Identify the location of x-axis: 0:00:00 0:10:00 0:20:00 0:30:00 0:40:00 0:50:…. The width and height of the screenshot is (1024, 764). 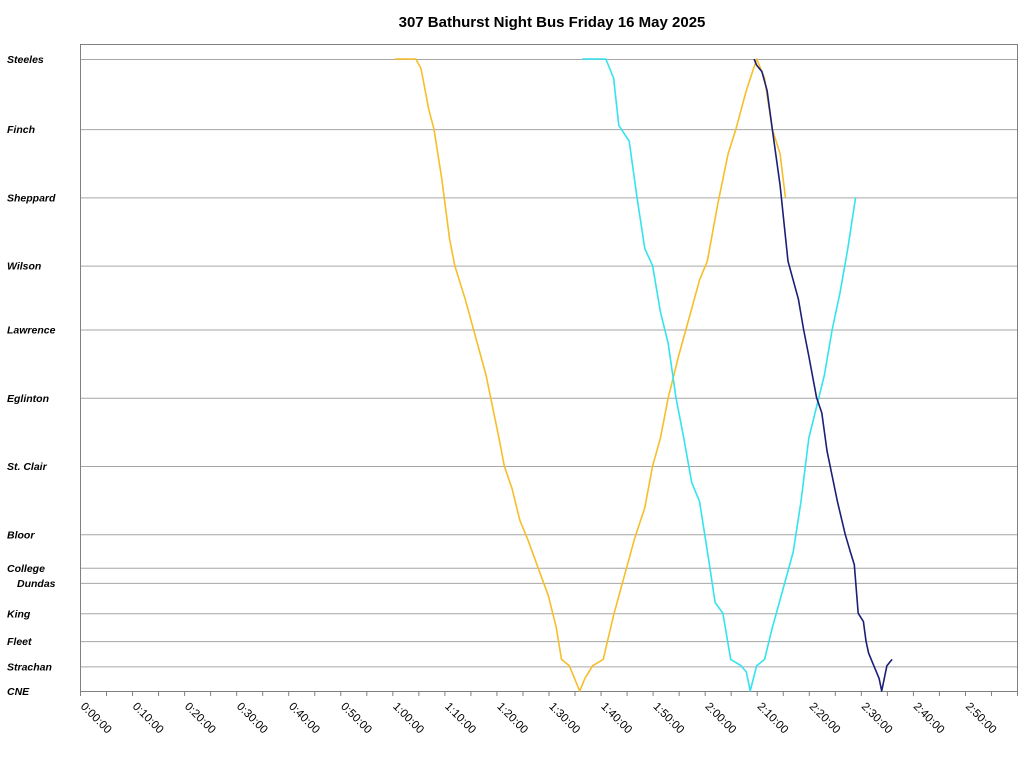
(548, 713).